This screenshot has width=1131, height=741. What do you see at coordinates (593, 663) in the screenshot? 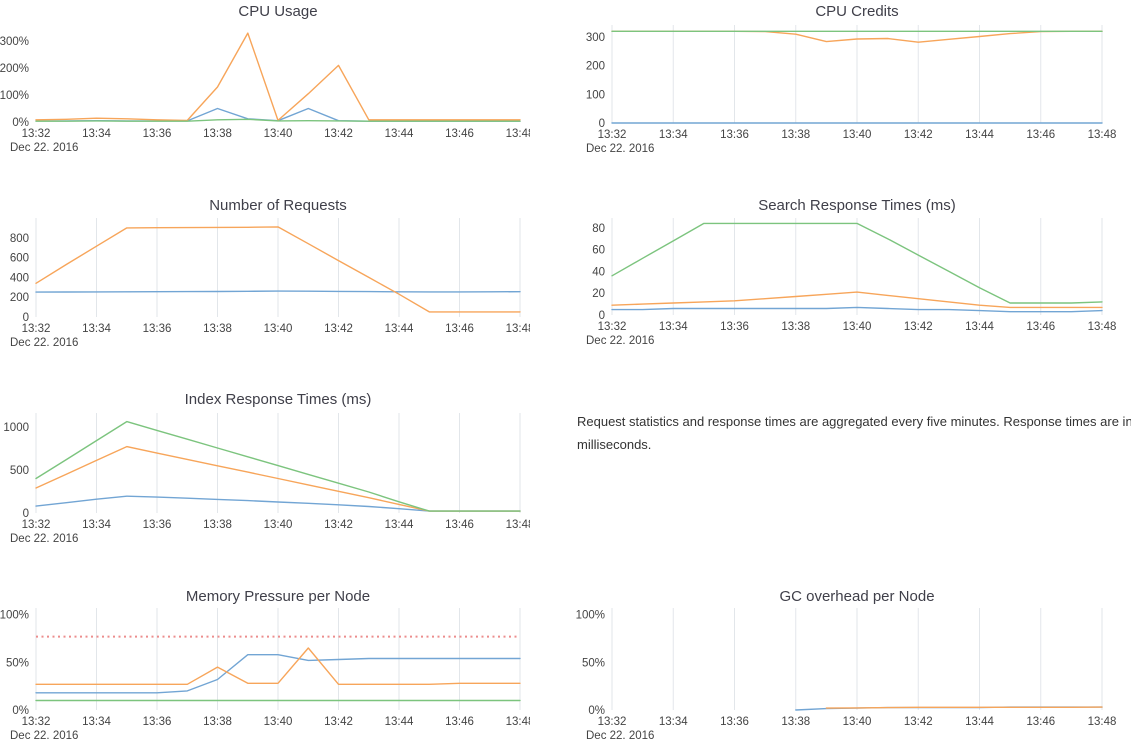
I see `y-tick-label: 50%` at bounding box center [593, 663].